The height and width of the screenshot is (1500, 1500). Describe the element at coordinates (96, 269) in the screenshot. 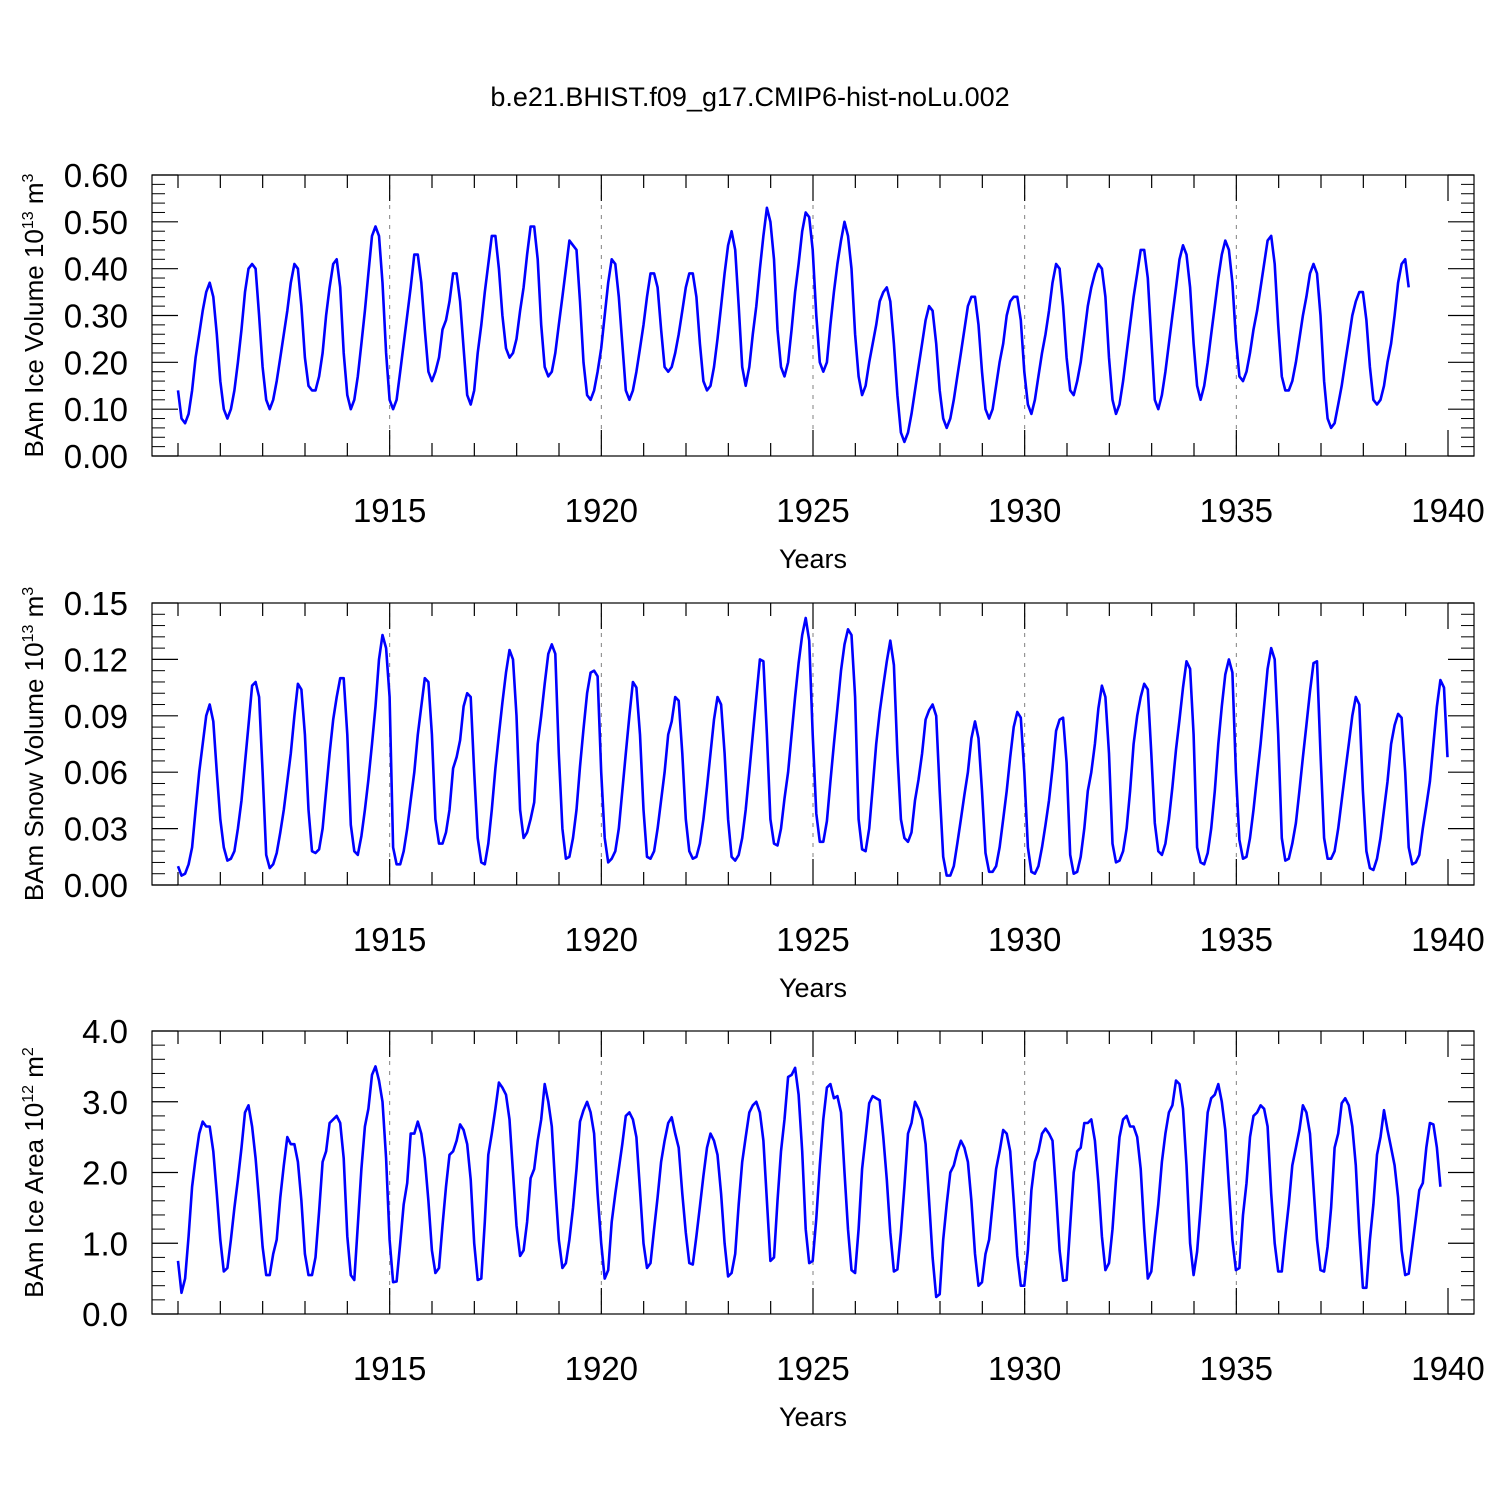

I see `y-tick-label: 0.40` at that location.